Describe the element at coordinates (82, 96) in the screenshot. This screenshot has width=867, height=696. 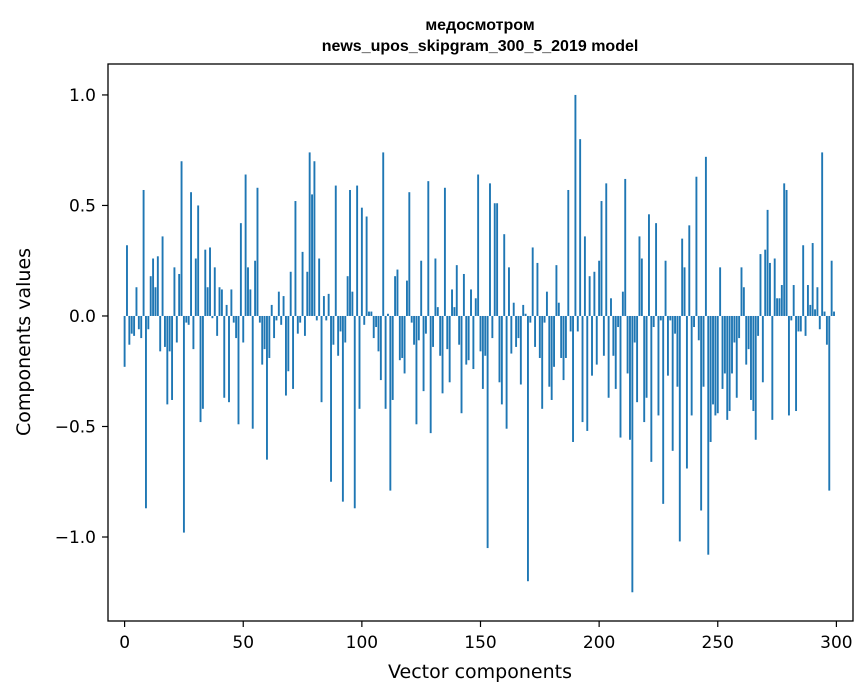
I see `y-tick-label: 1.0` at that location.